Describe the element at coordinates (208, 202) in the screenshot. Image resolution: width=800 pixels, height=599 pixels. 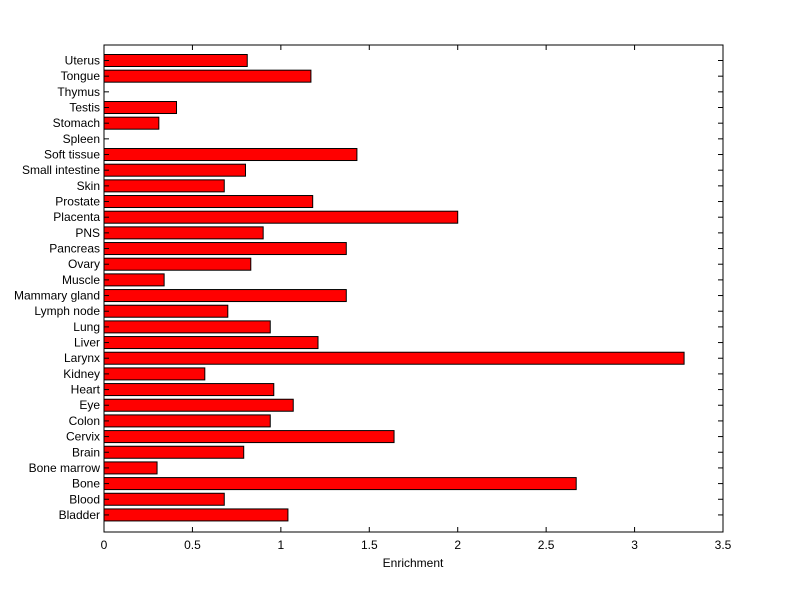
I see `bar-prostate` at that location.